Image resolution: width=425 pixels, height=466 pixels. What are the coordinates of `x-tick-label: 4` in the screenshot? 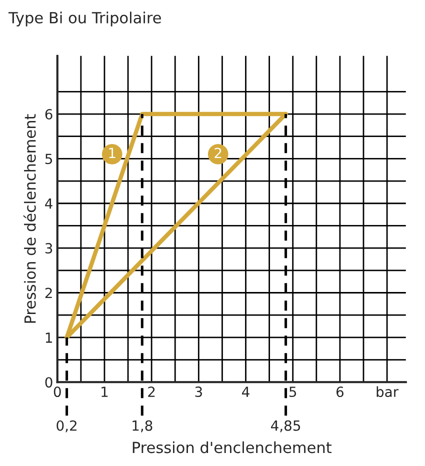 It's located at (246, 391).